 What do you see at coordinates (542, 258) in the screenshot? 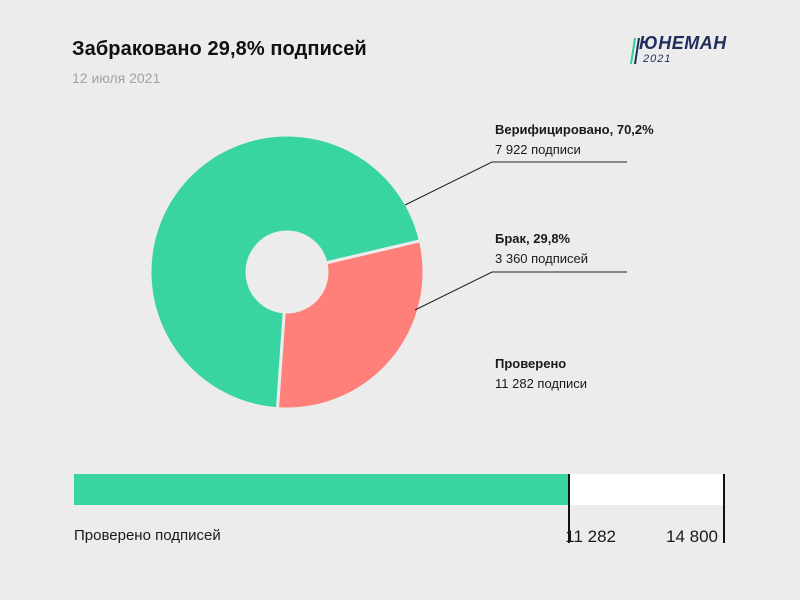
I see `rejected-label-sub: 3 360 подписей` at bounding box center [542, 258].